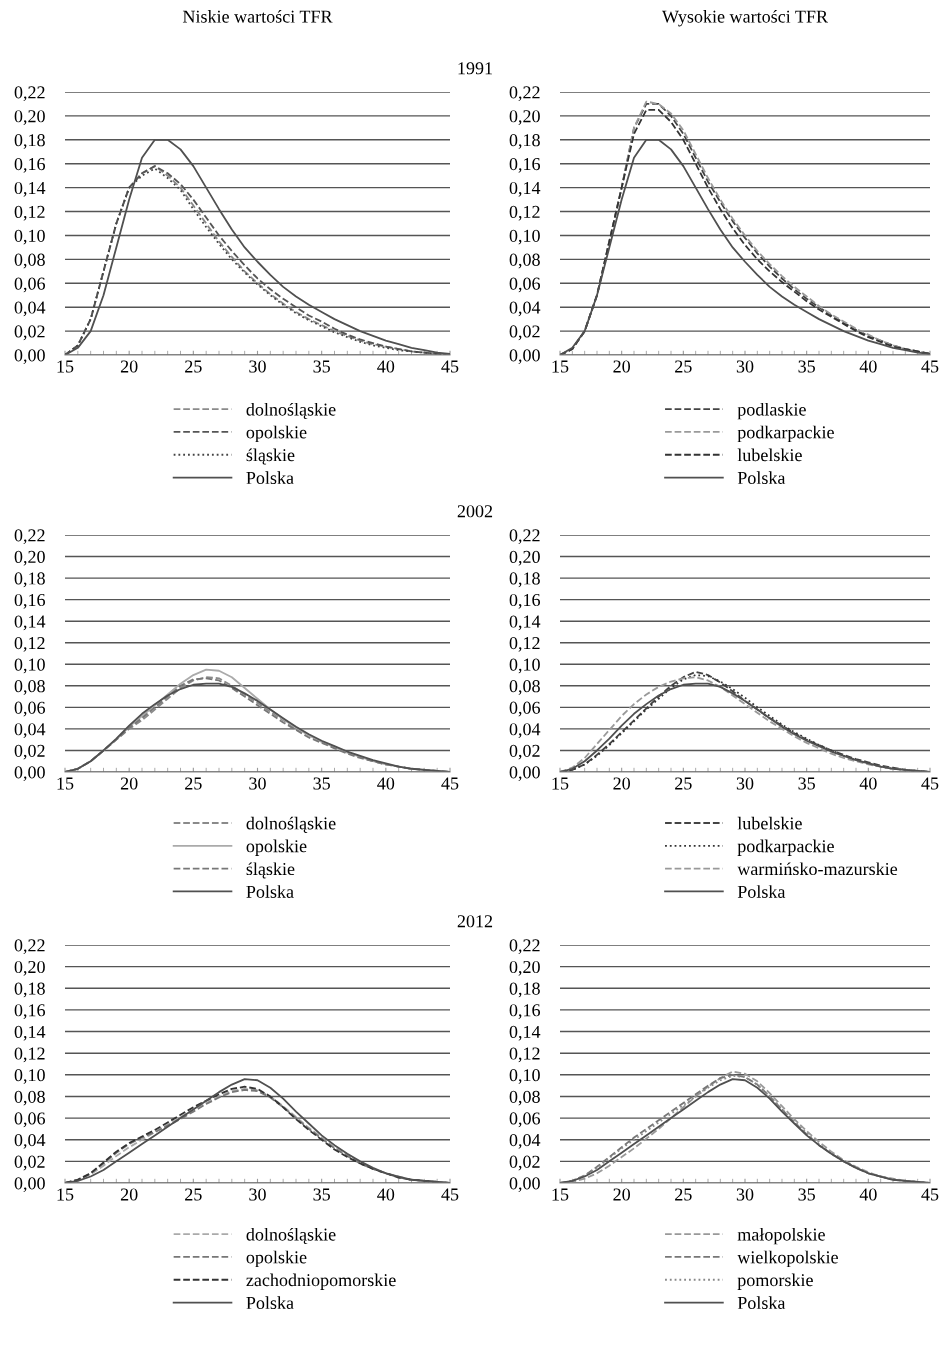  I want to click on legend-label: zachodniopomorskie, so click(321, 1281).